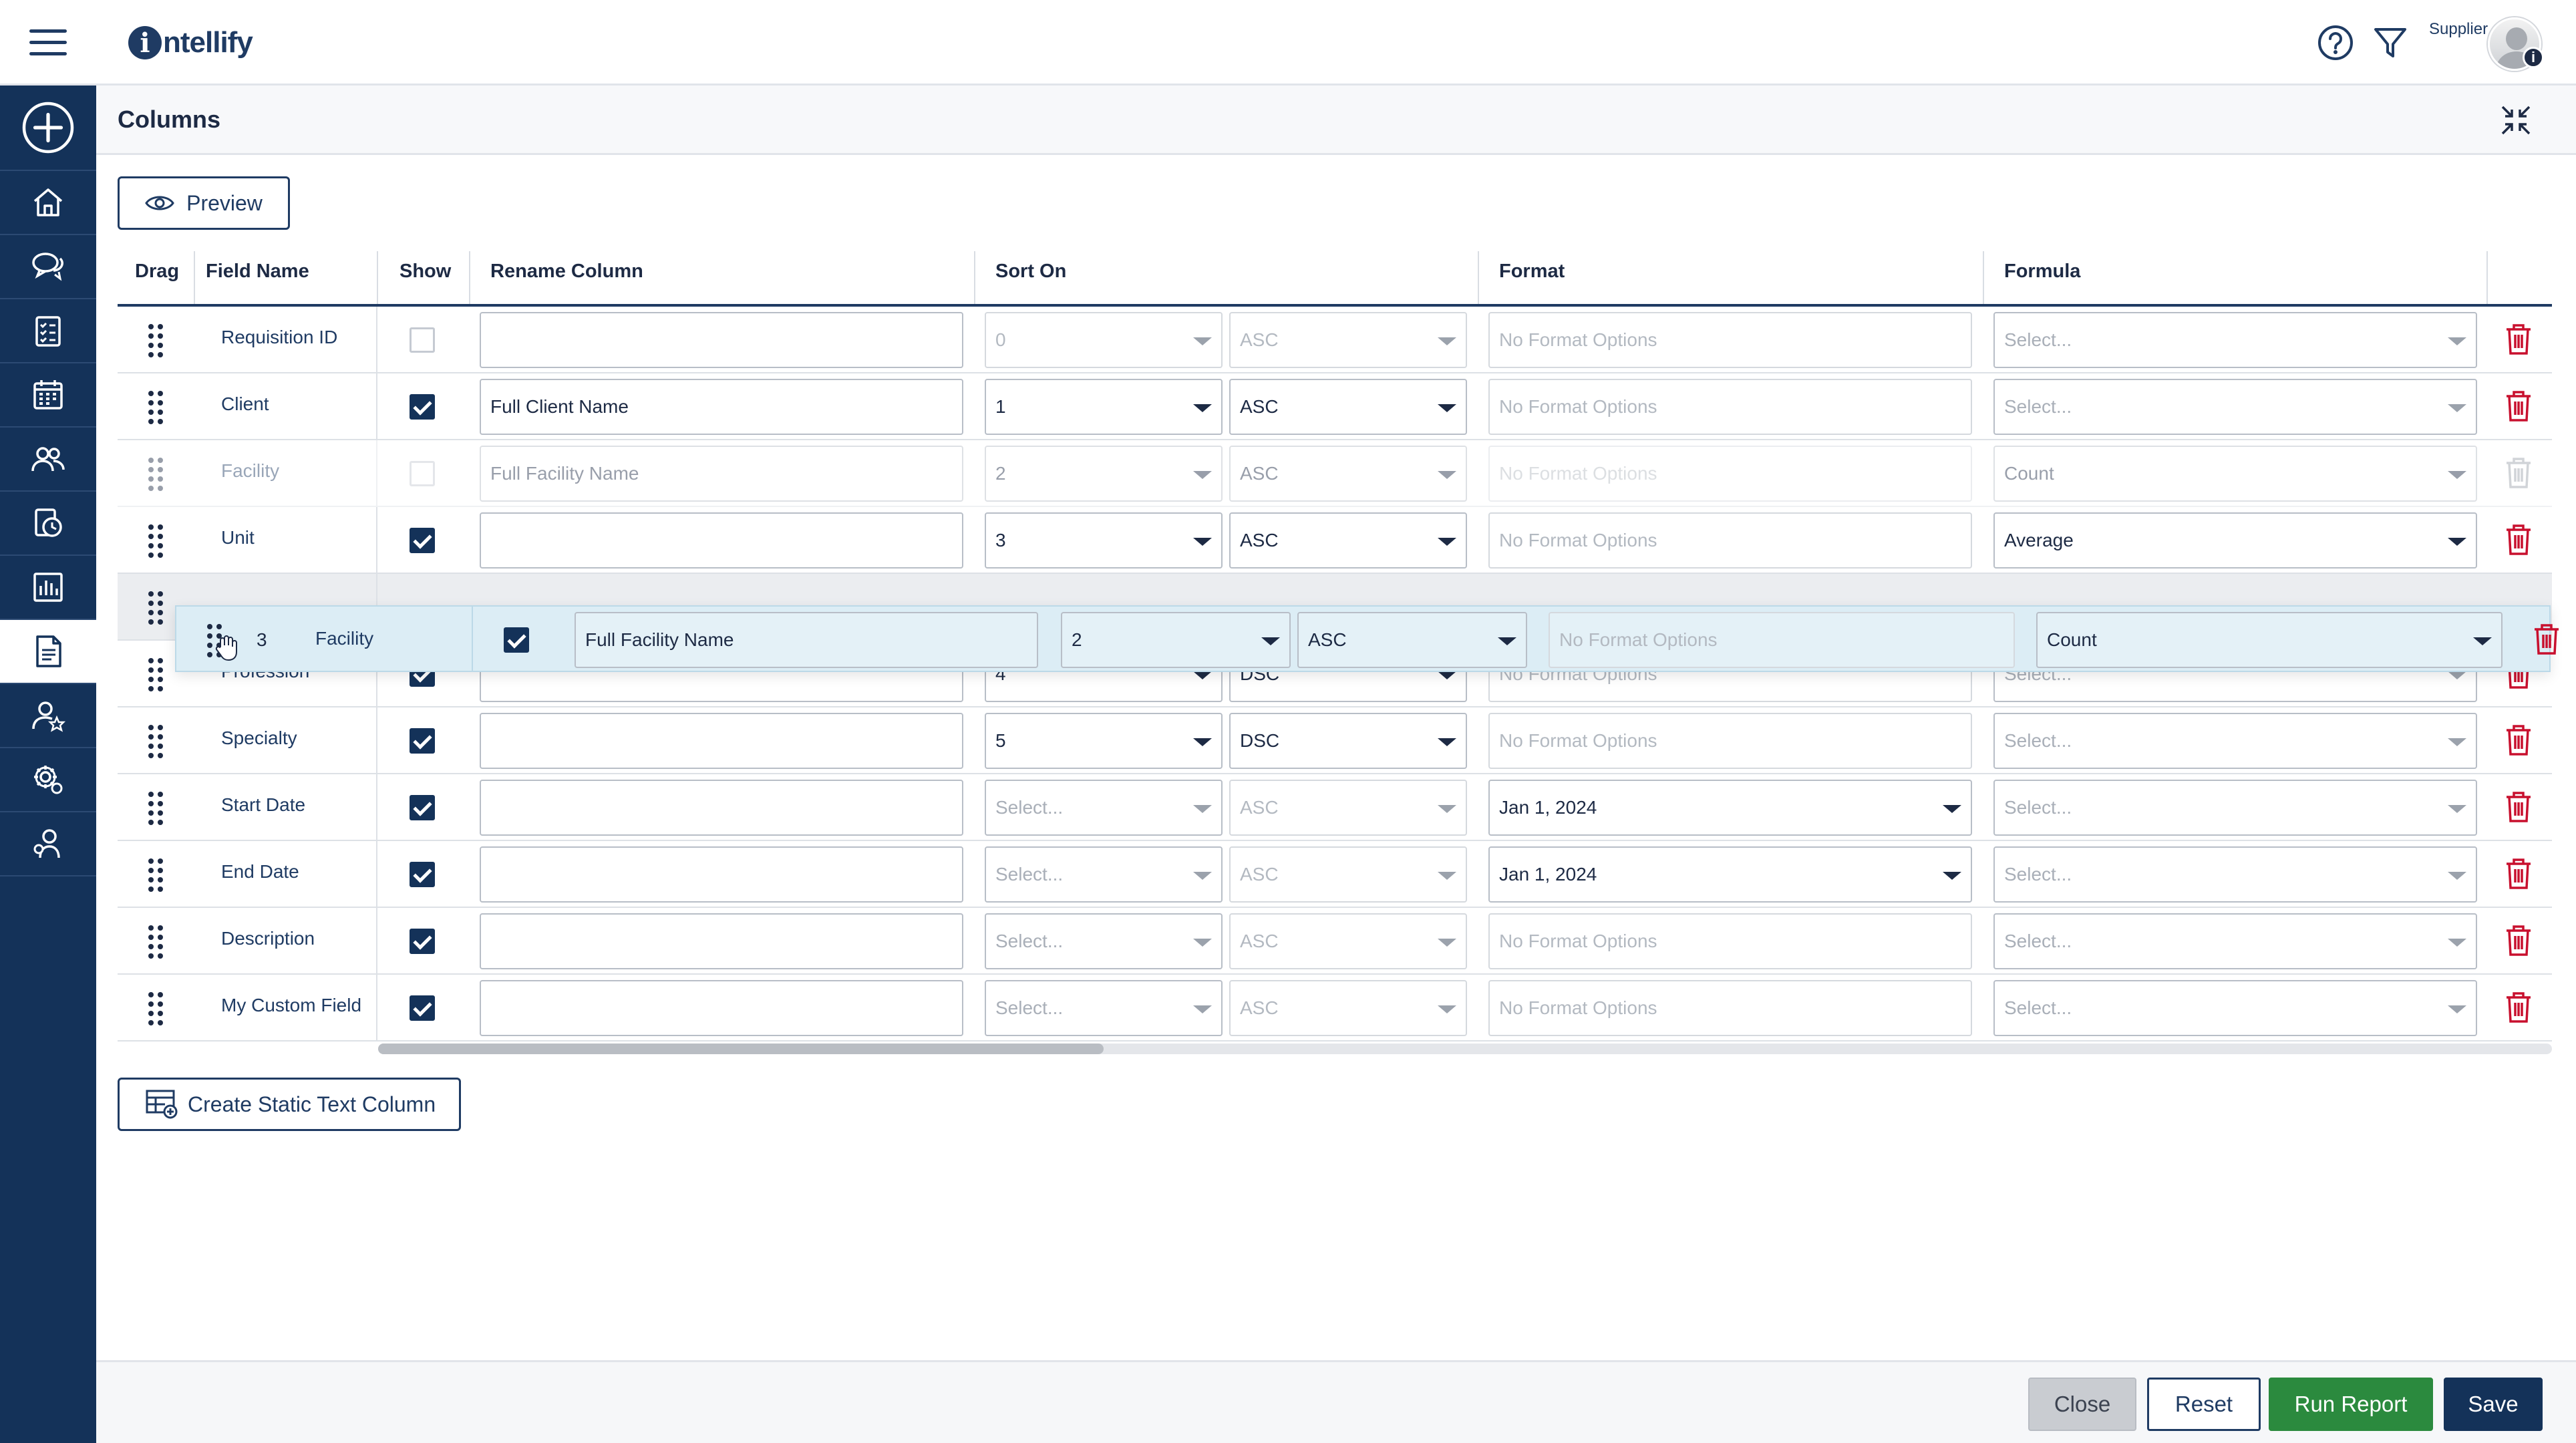 The image size is (2576, 1443). What do you see at coordinates (48, 460) in the screenshot?
I see `sidebar-item-people` at bounding box center [48, 460].